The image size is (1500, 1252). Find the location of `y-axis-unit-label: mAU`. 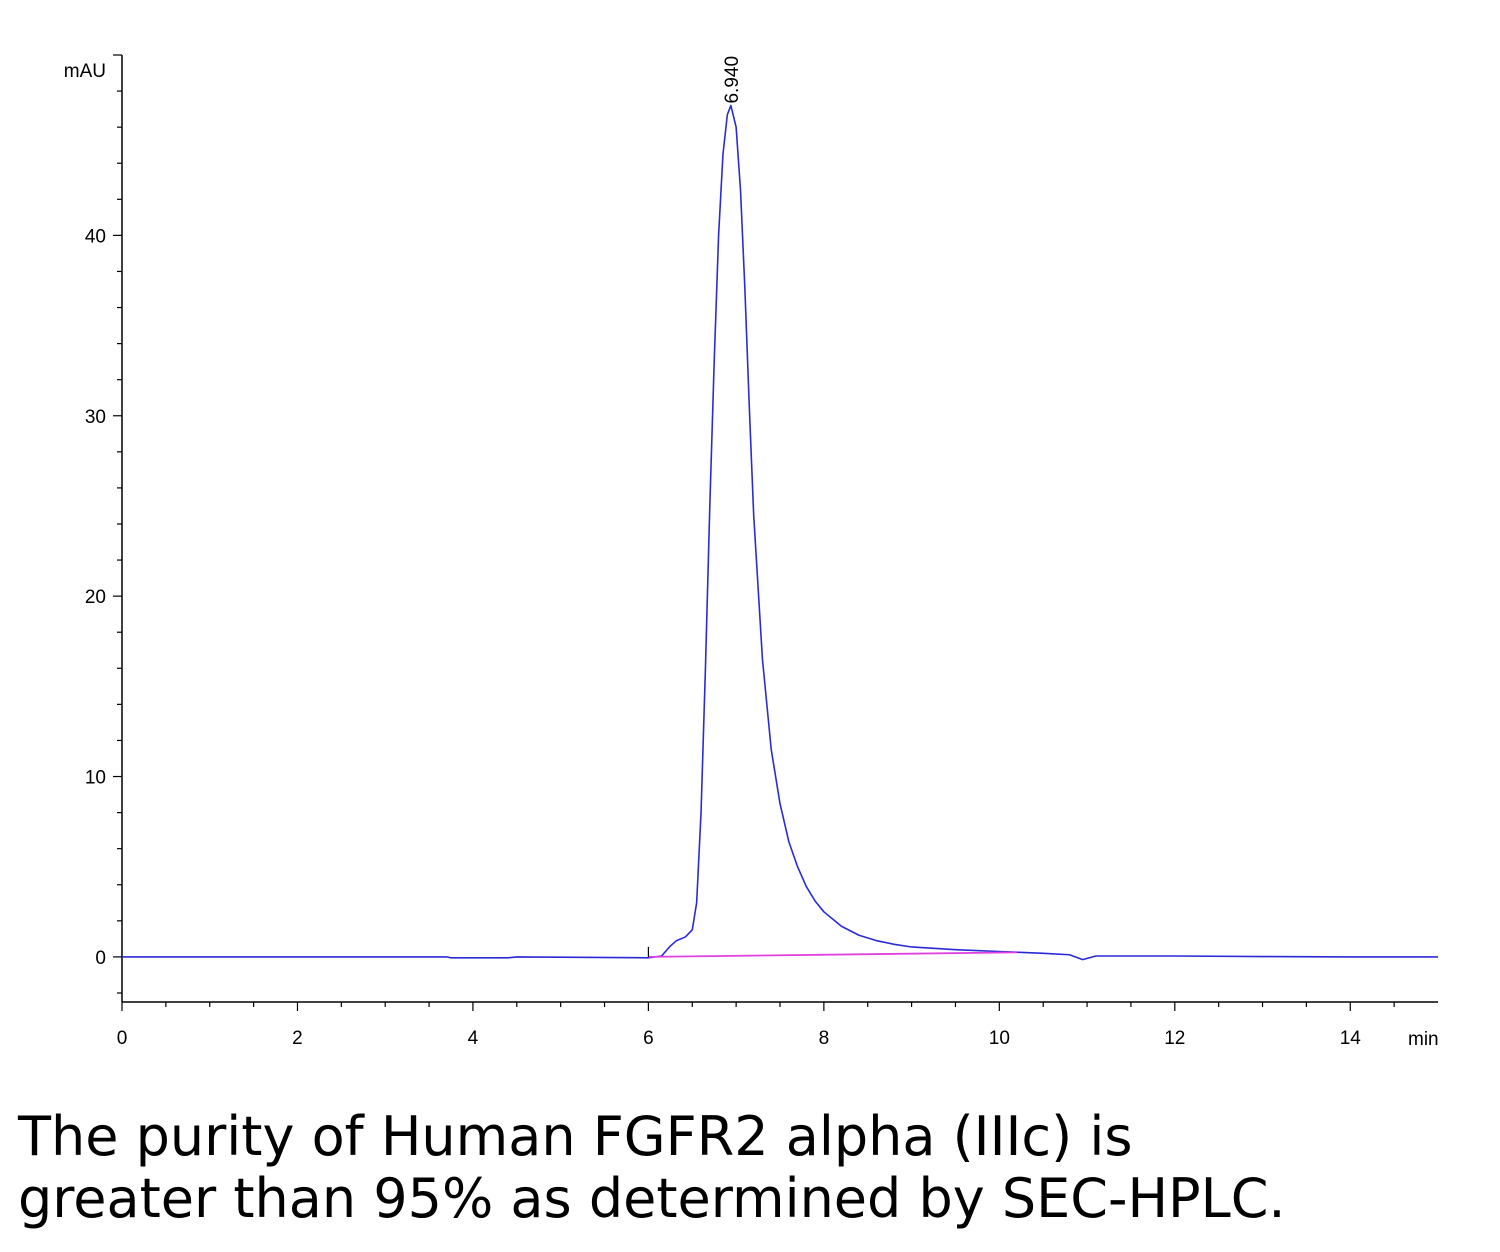

y-axis-unit-label: mAU is located at coordinates (85, 71).